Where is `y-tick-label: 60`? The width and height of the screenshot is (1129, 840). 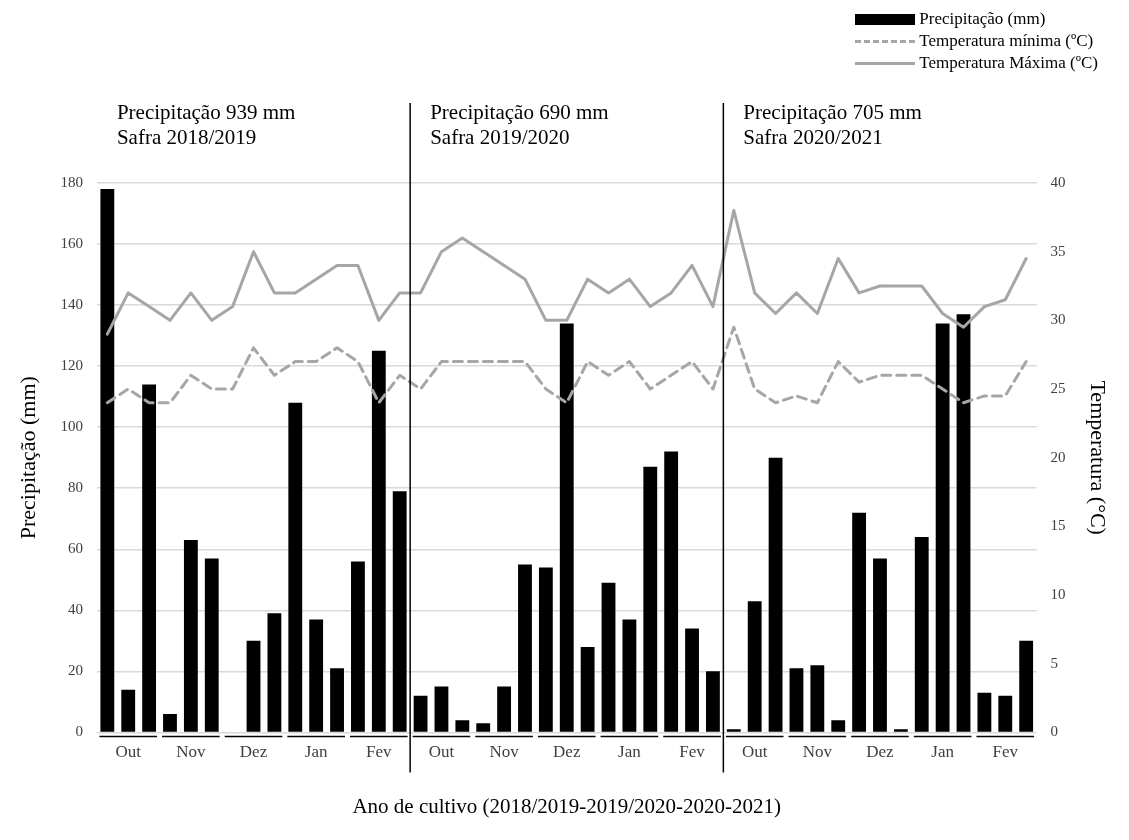
y-tick-label: 60 is located at coordinates (75, 548).